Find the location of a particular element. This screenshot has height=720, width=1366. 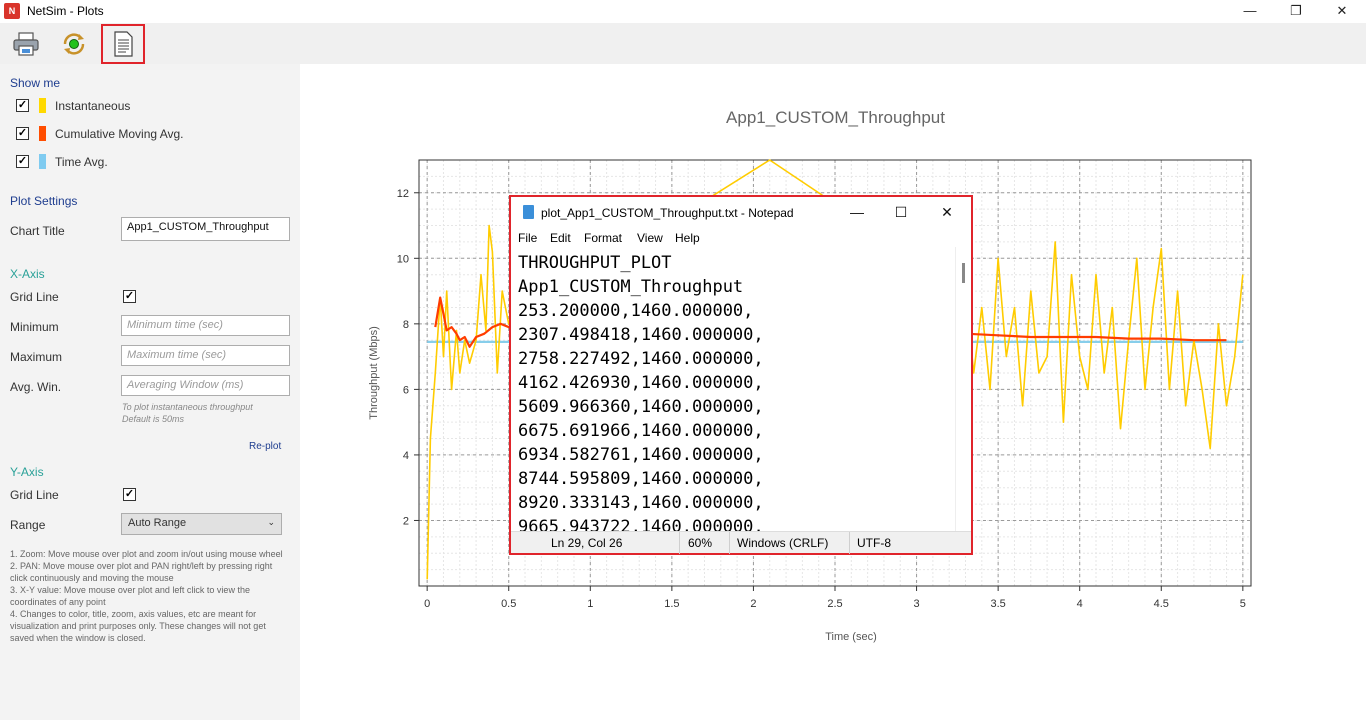

y-tick-label: 2 is located at coordinates (406, 521).